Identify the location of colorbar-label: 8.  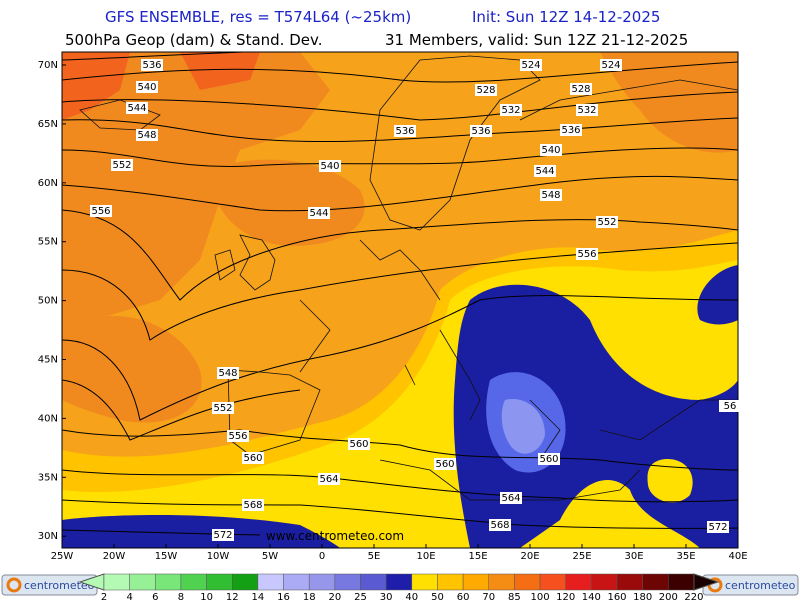
(181, 596).